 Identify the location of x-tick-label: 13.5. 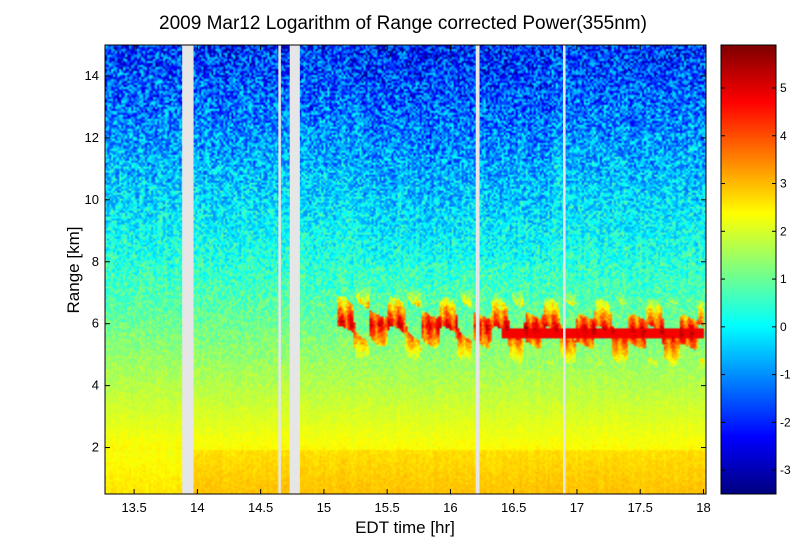
(133, 507).